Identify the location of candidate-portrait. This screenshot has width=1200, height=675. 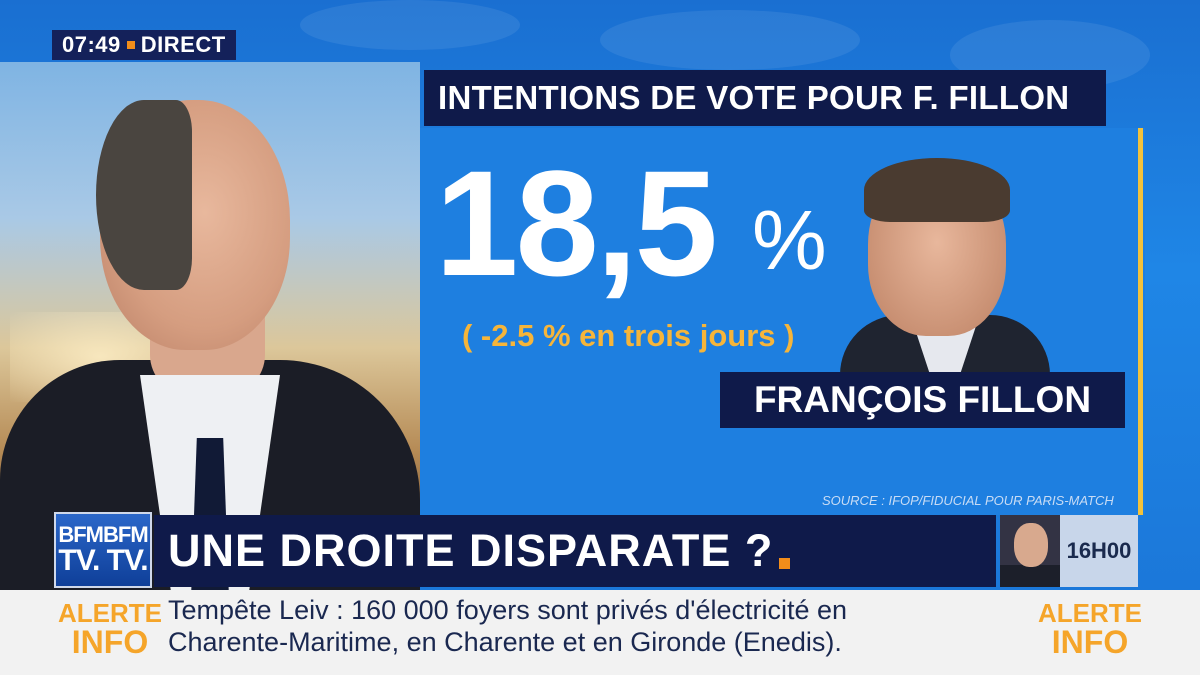
(945, 262).